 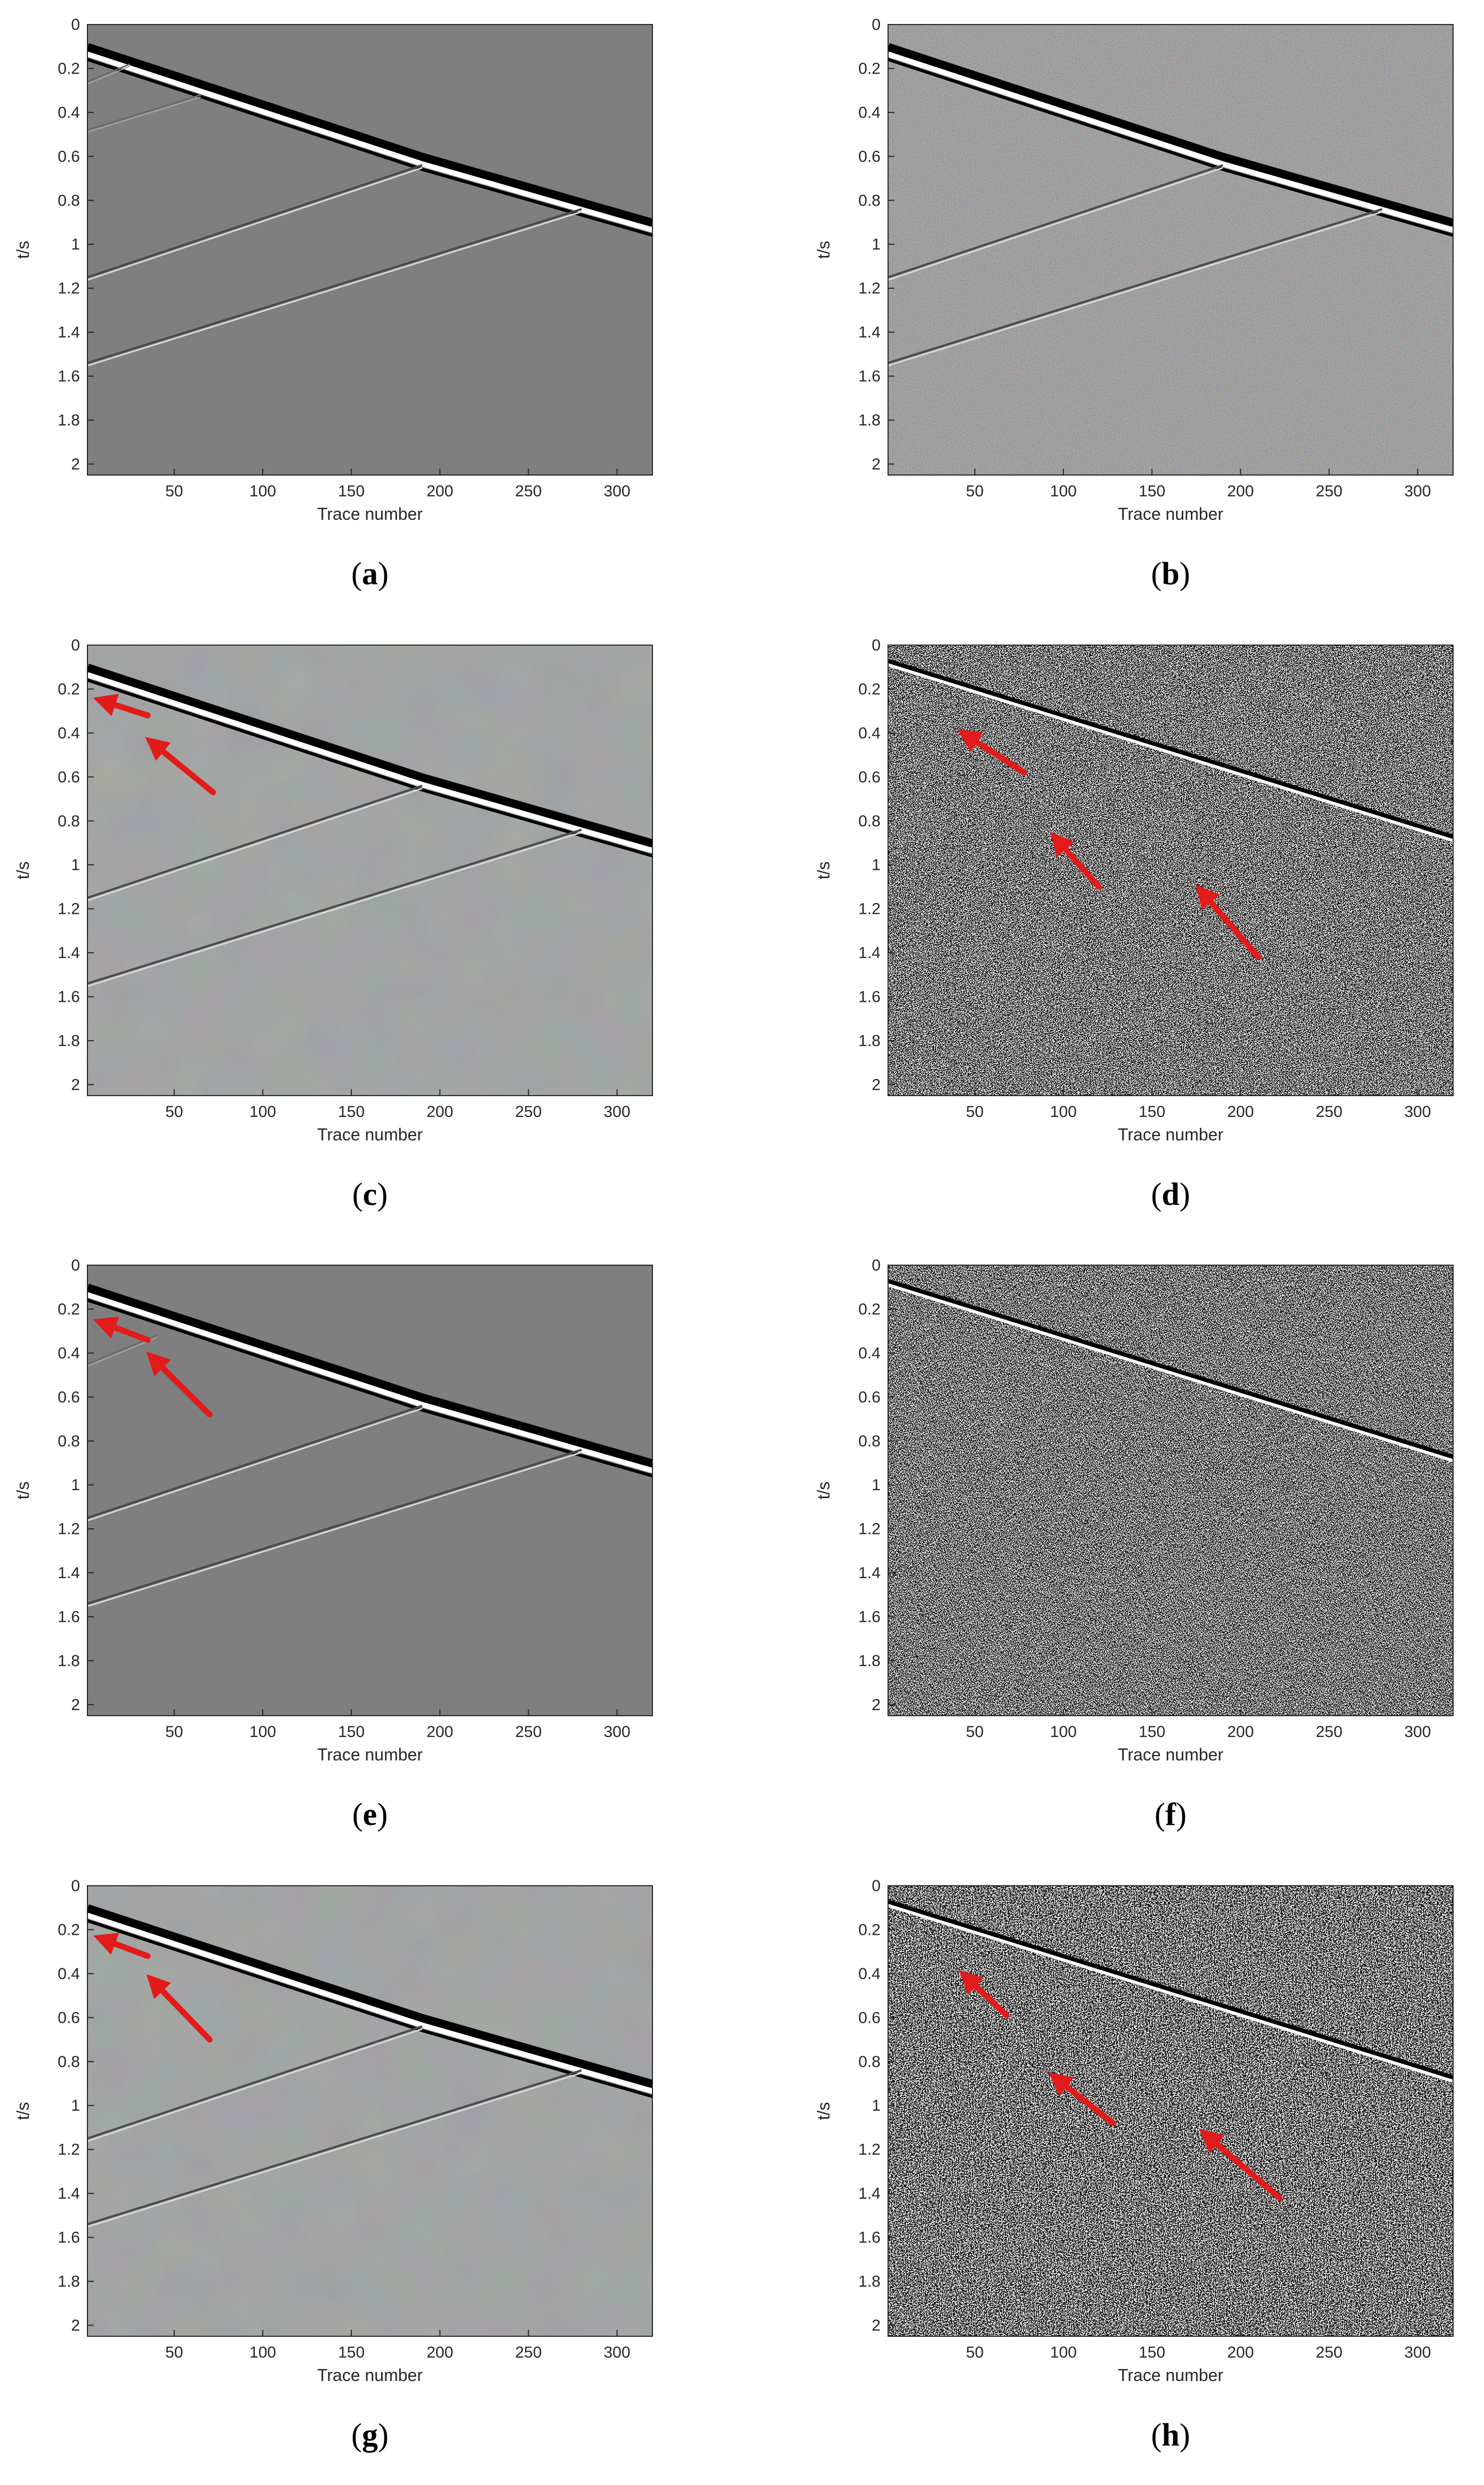 What do you see at coordinates (439, 1112) in the screenshot?
I see `x-tick-label: 200` at bounding box center [439, 1112].